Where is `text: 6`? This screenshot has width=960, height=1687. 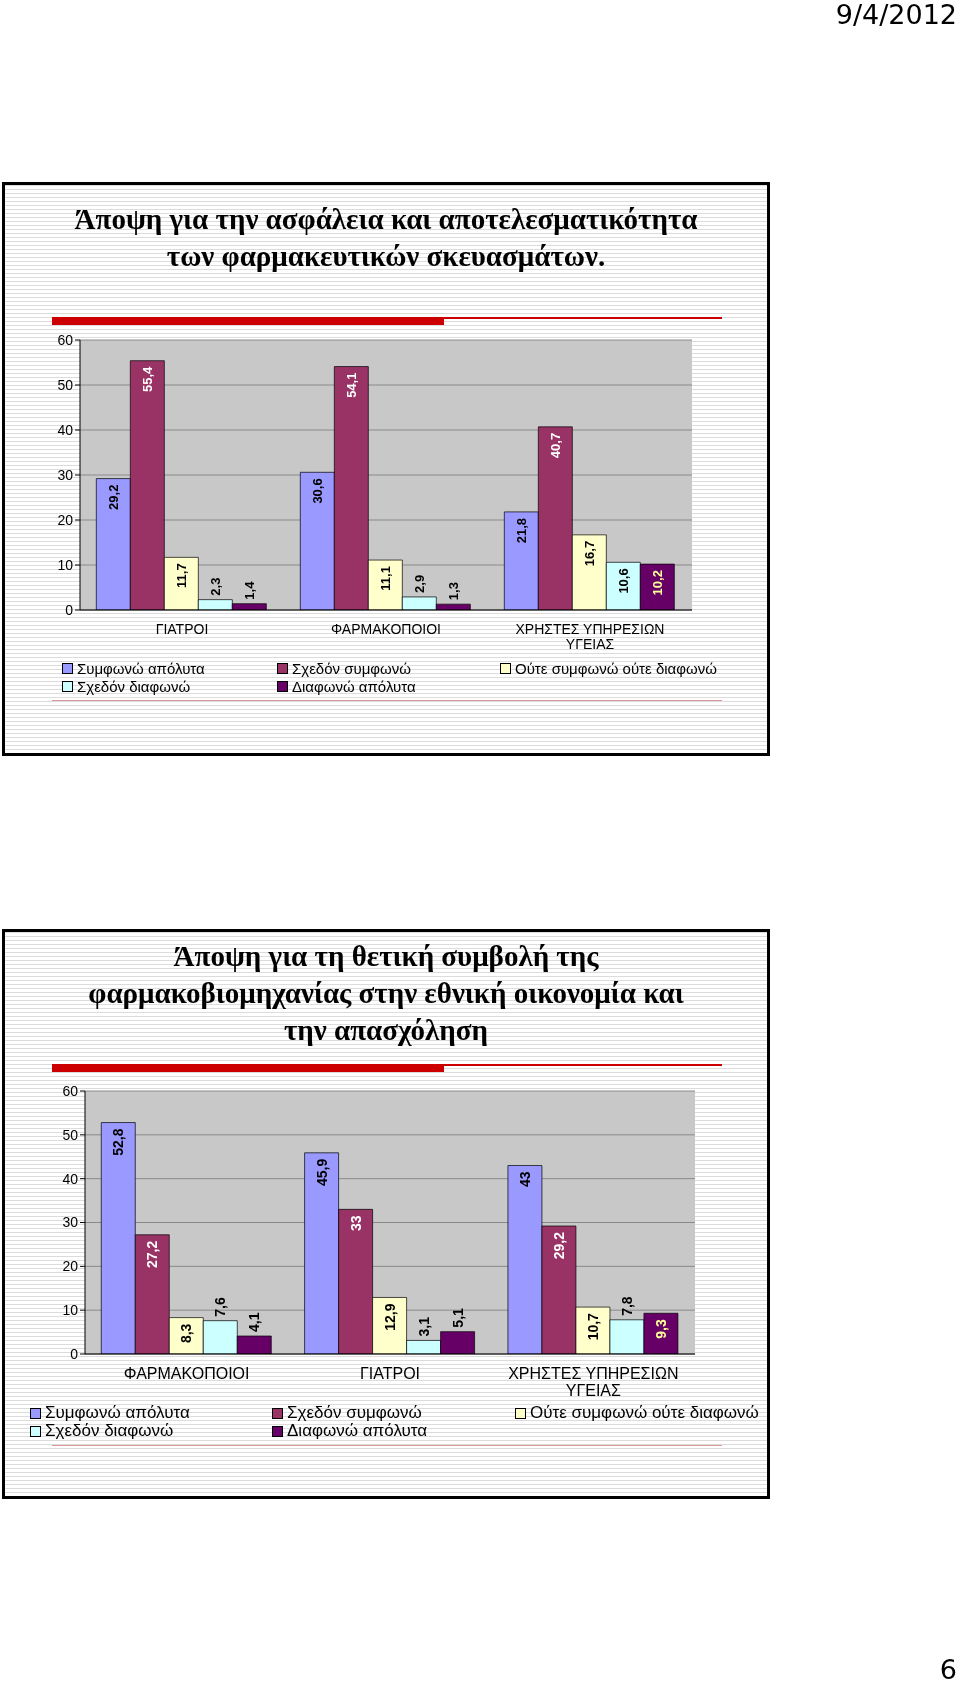
text: 6 is located at coordinates (948, 1669).